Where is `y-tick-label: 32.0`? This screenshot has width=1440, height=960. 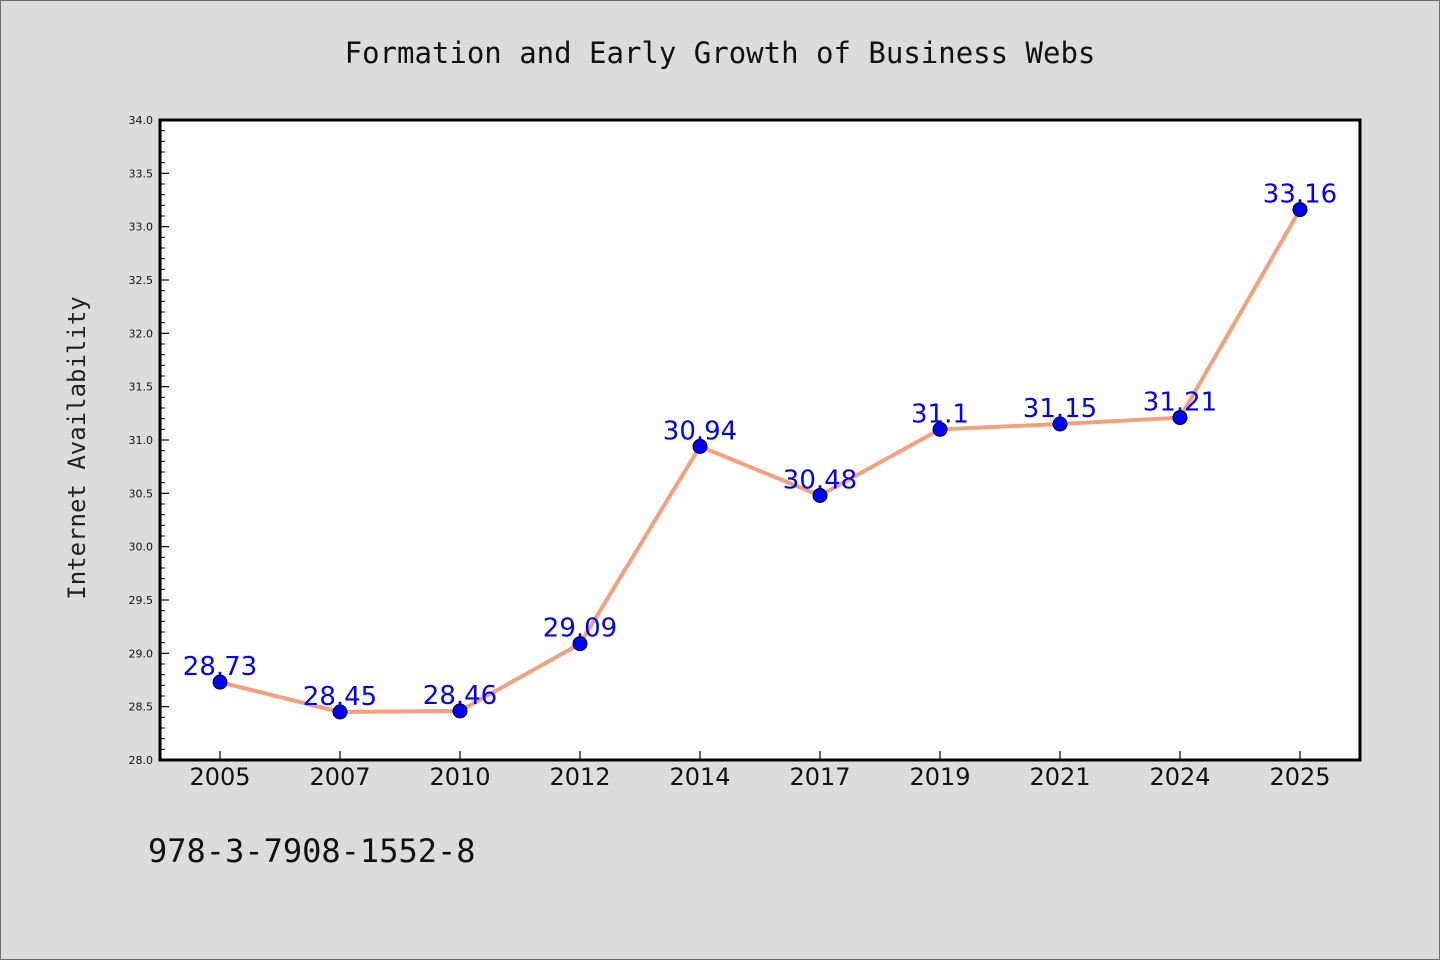 y-tick-label: 32.0 is located at coordinates (141, 333).